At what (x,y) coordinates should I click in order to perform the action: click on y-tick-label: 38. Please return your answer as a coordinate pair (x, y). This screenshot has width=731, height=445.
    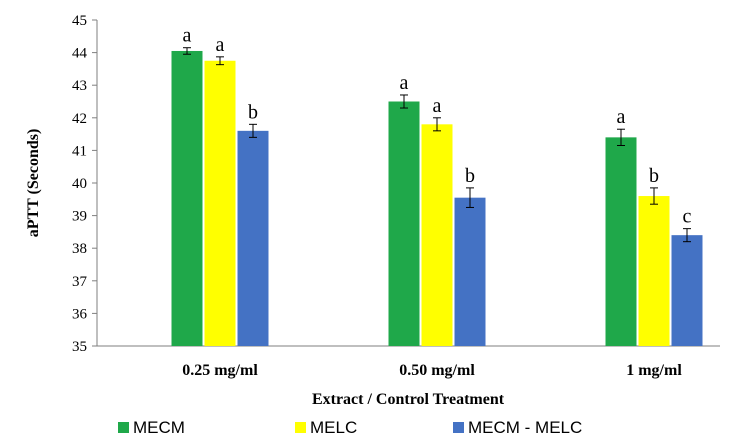
    Looking at the image, I should click on (79, 249).